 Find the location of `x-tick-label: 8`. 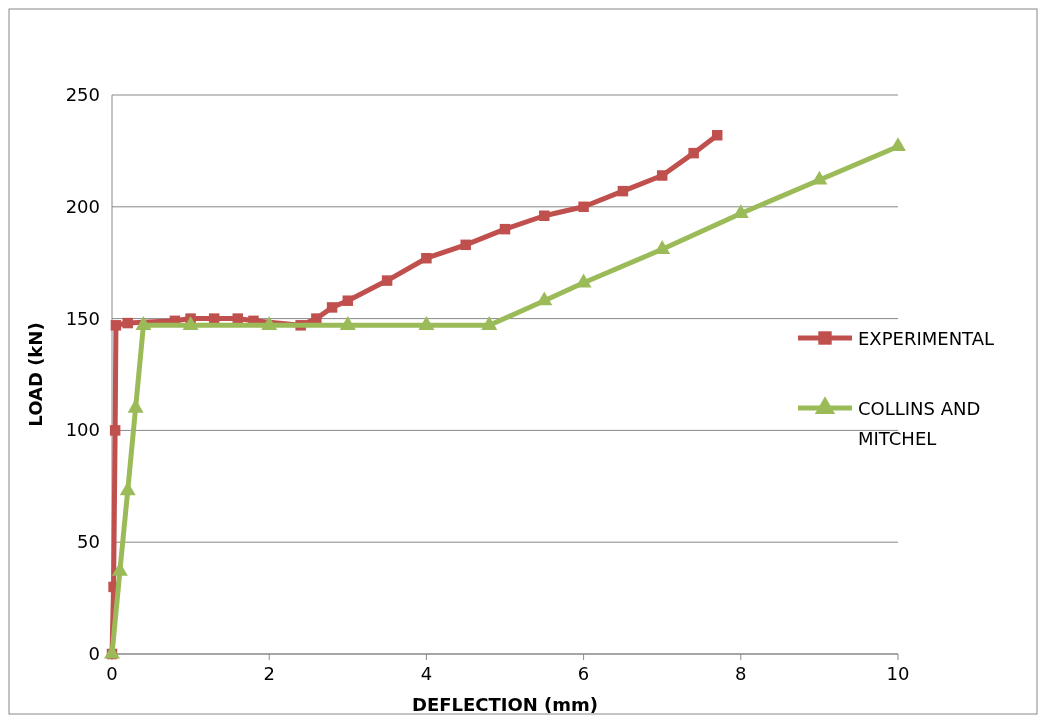

x-tick-label: 8 is located at coordinates (741, 673).